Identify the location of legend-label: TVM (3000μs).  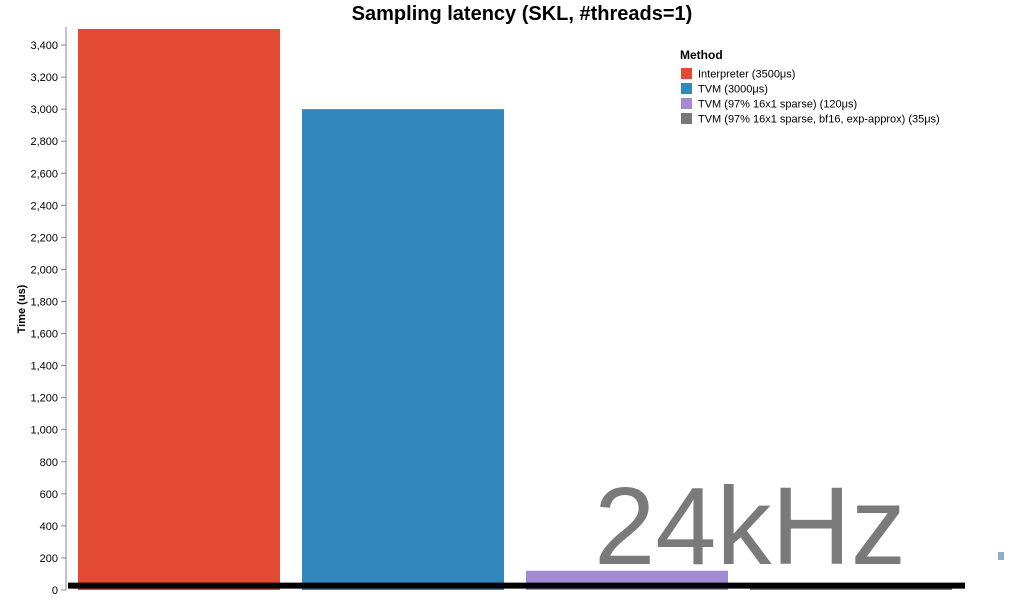
(733, 90).